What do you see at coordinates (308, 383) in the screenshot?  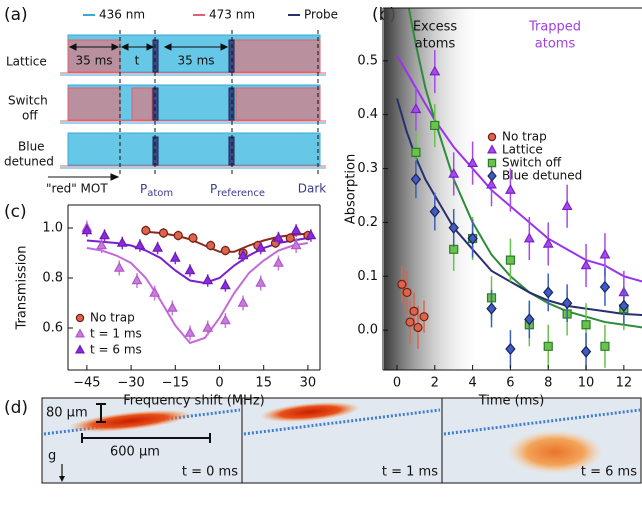 I see `x-tick-label: 30` at bounding box center [308, 383].